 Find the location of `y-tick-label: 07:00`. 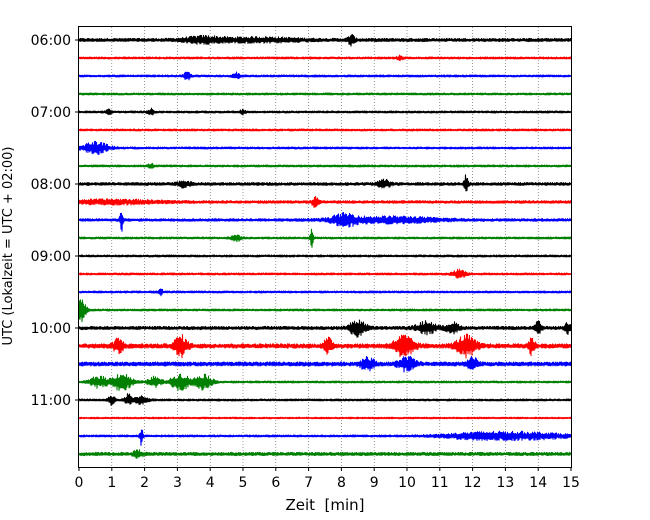

y-tick-label: 07:00 is located at coordinates (51, 113).